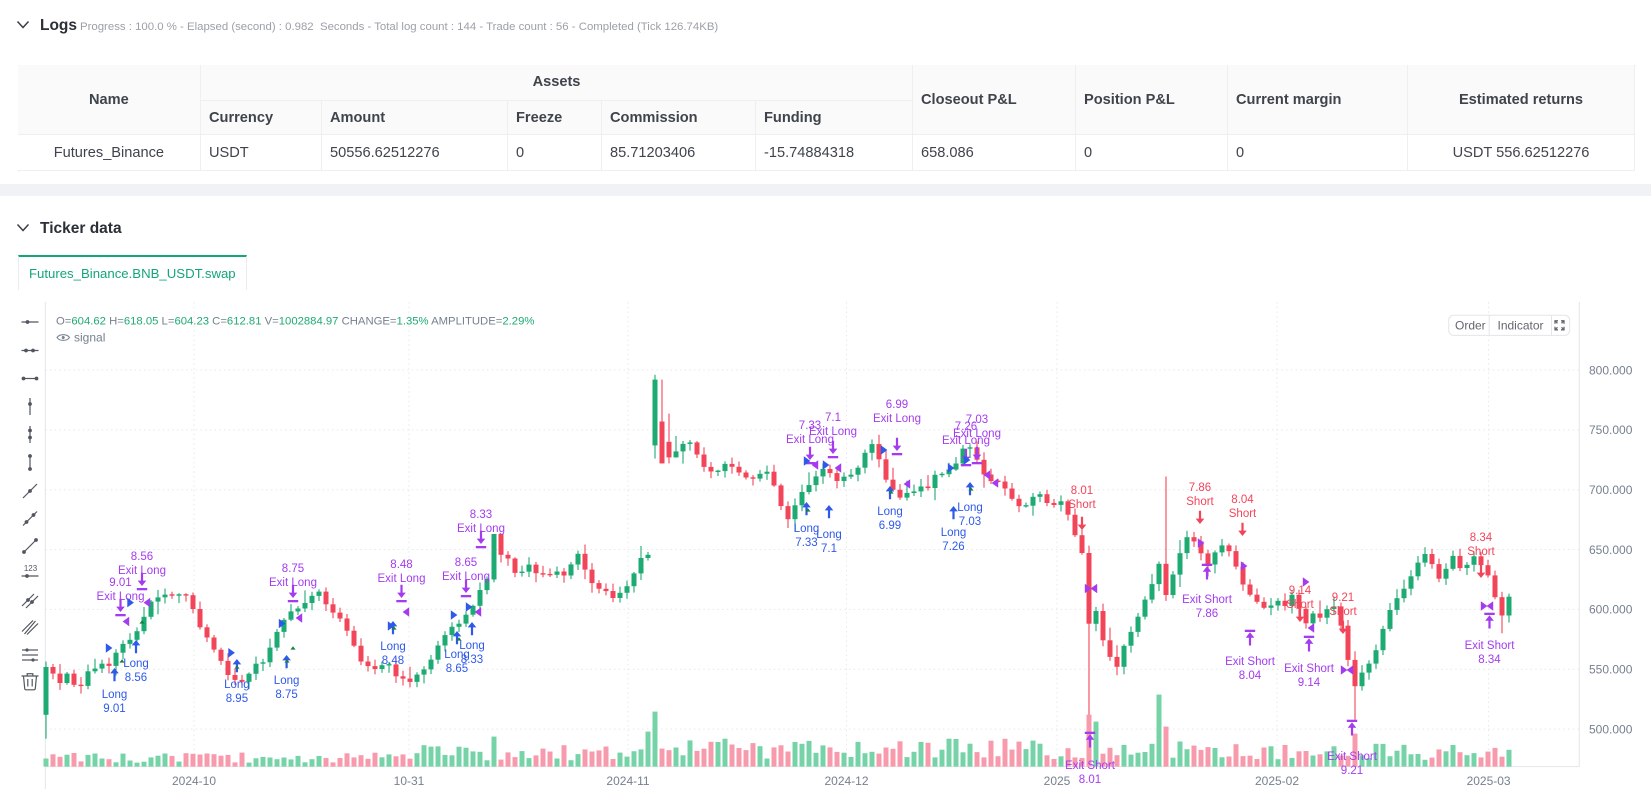  What do you see at coordinates (1611, 729) in the screenshot?
I see `svg-text: 500.000` at bounding box center [1611, 729].